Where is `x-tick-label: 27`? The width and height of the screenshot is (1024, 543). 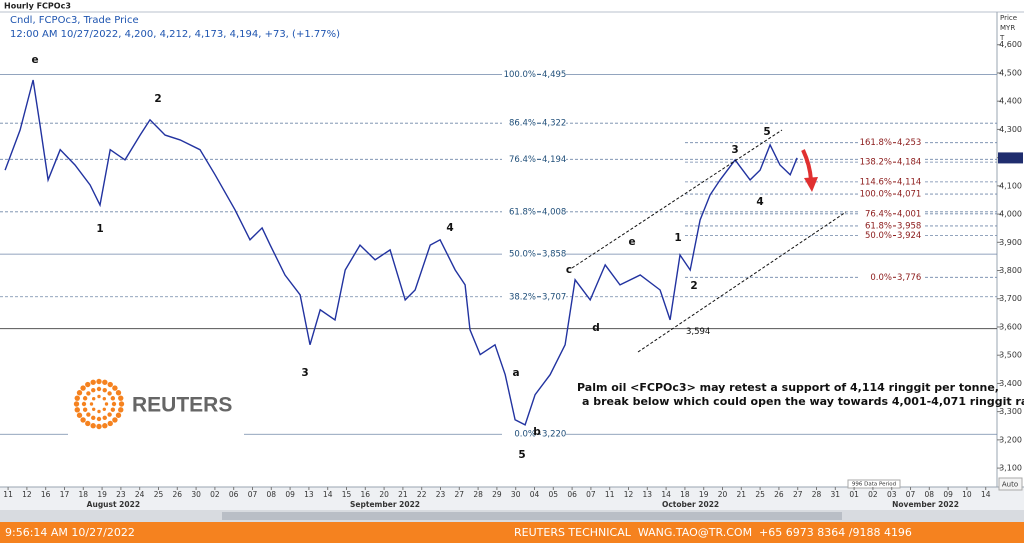 x-tick-label: 27 is located at coordinates (798, 494).